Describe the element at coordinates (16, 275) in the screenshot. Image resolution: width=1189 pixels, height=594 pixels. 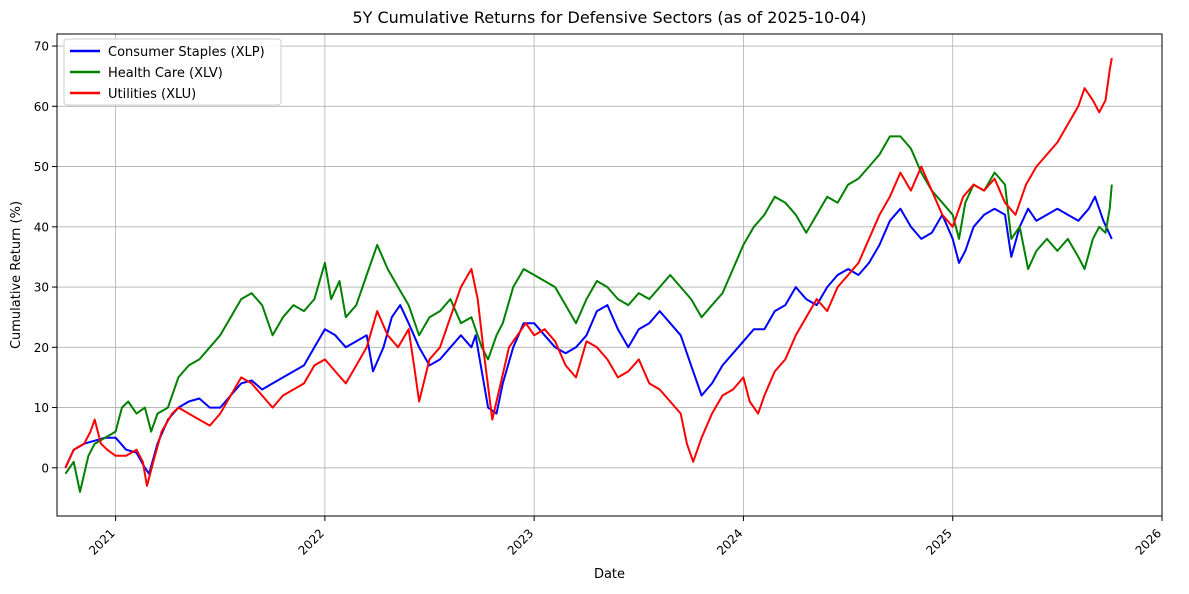
I see `y-axis-label: Cumulative Return (%)` at that location.